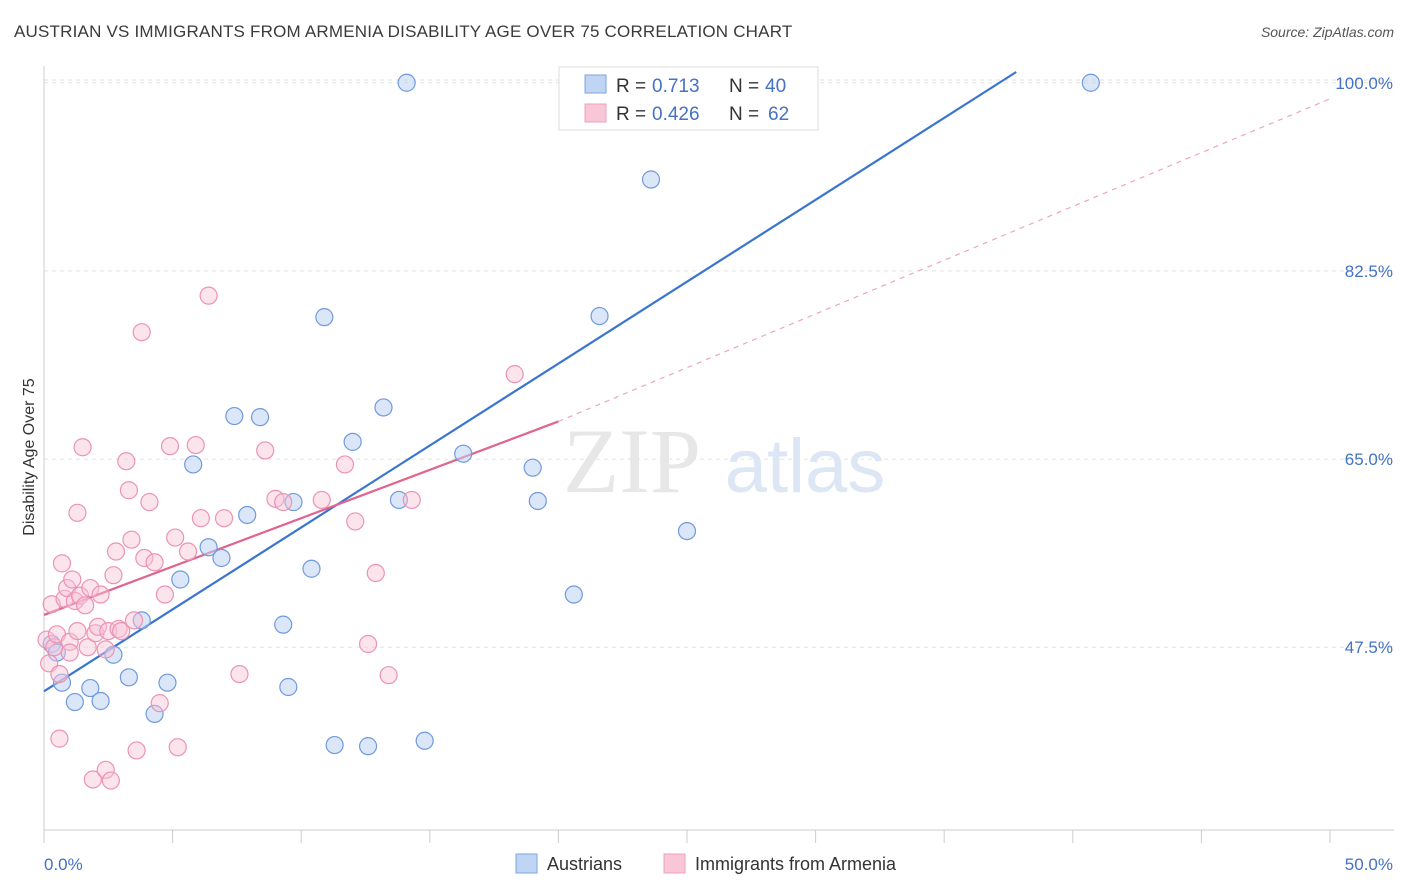  What do you see at coordinates (805, 466) in the screenshot?
I see `watermark-atlas: atlas` at bounding box center [805, 466].